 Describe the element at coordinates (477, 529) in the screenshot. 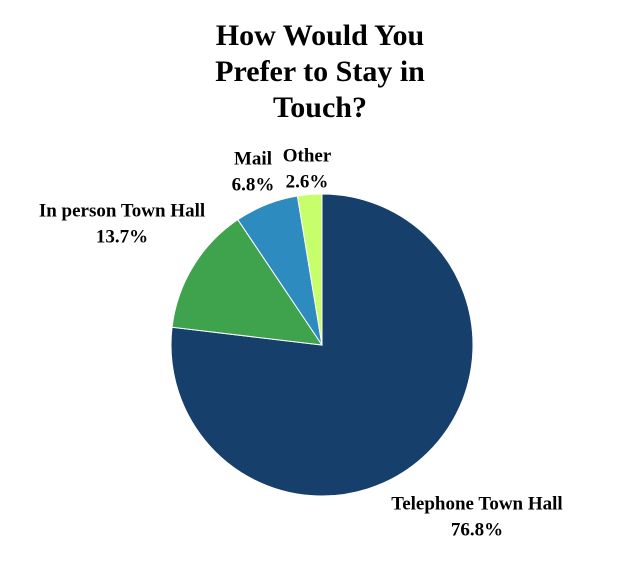

I see `slice-value-label: 76.8%` at that location.